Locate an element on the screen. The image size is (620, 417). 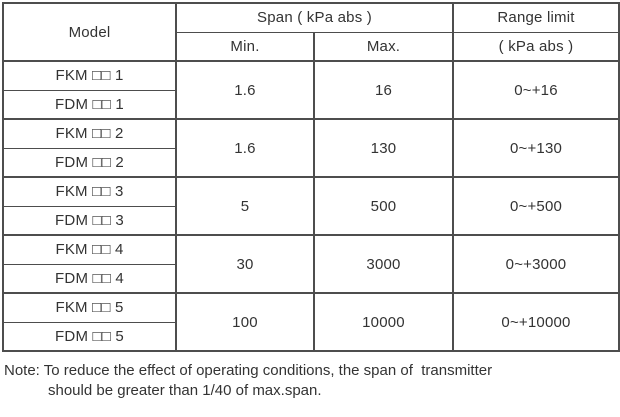
span-min-cell: 5 is located at coordinates (245, 206).